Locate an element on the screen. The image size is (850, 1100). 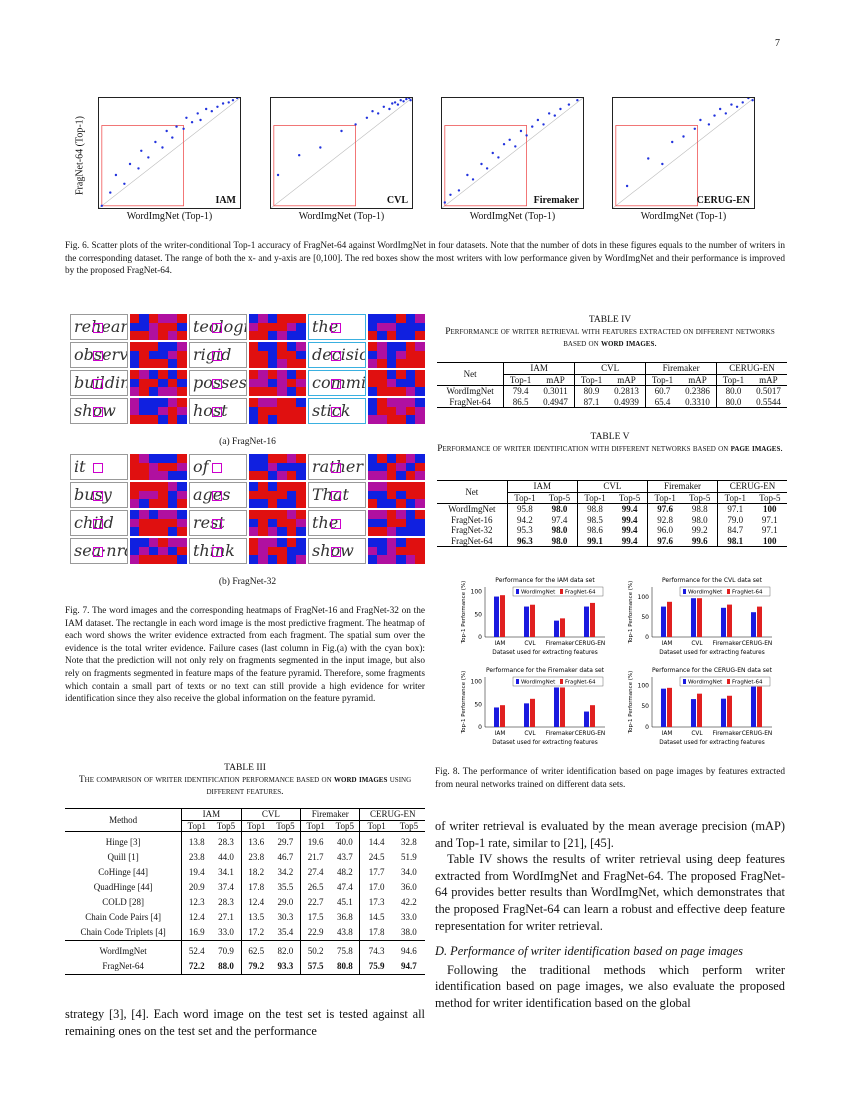
table-cell: 21.7 is located at coordinates (315, 857).